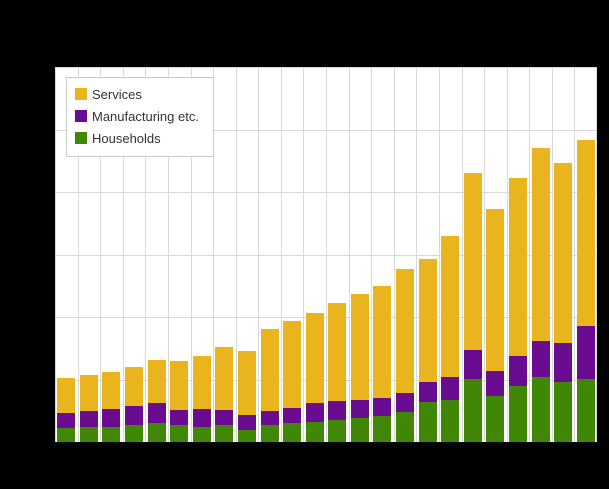 The image size is (609, 489). I want to click on legend-item-manufacturing: Manufacturing etc., so click(137, 116).